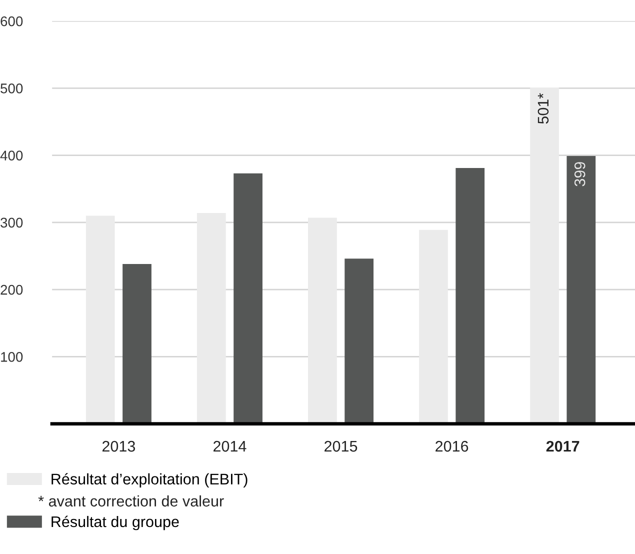 Image resolution: width=635 pixels, height=554 pixels. I want to click on legend-label: Résultat du groupe, so click(115, 523).